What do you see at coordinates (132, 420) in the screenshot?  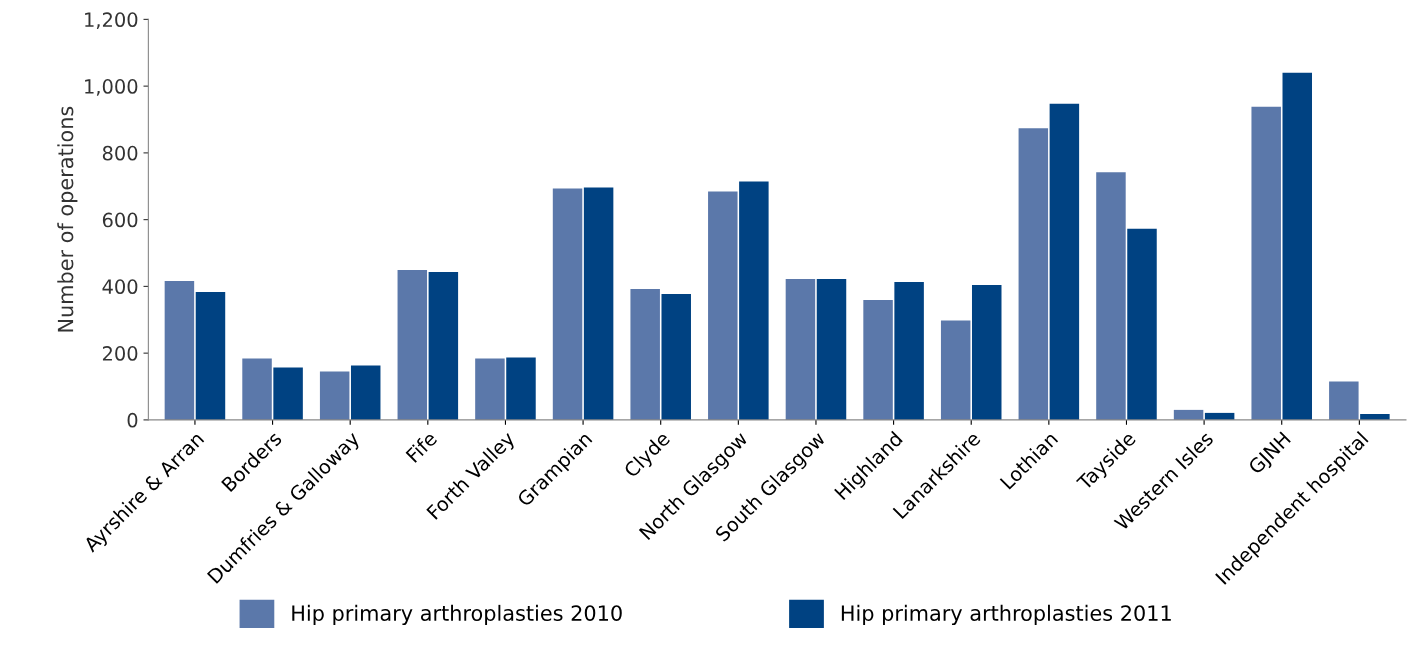 I see `y-tick-label: 0` at bounding box center [132, 420].